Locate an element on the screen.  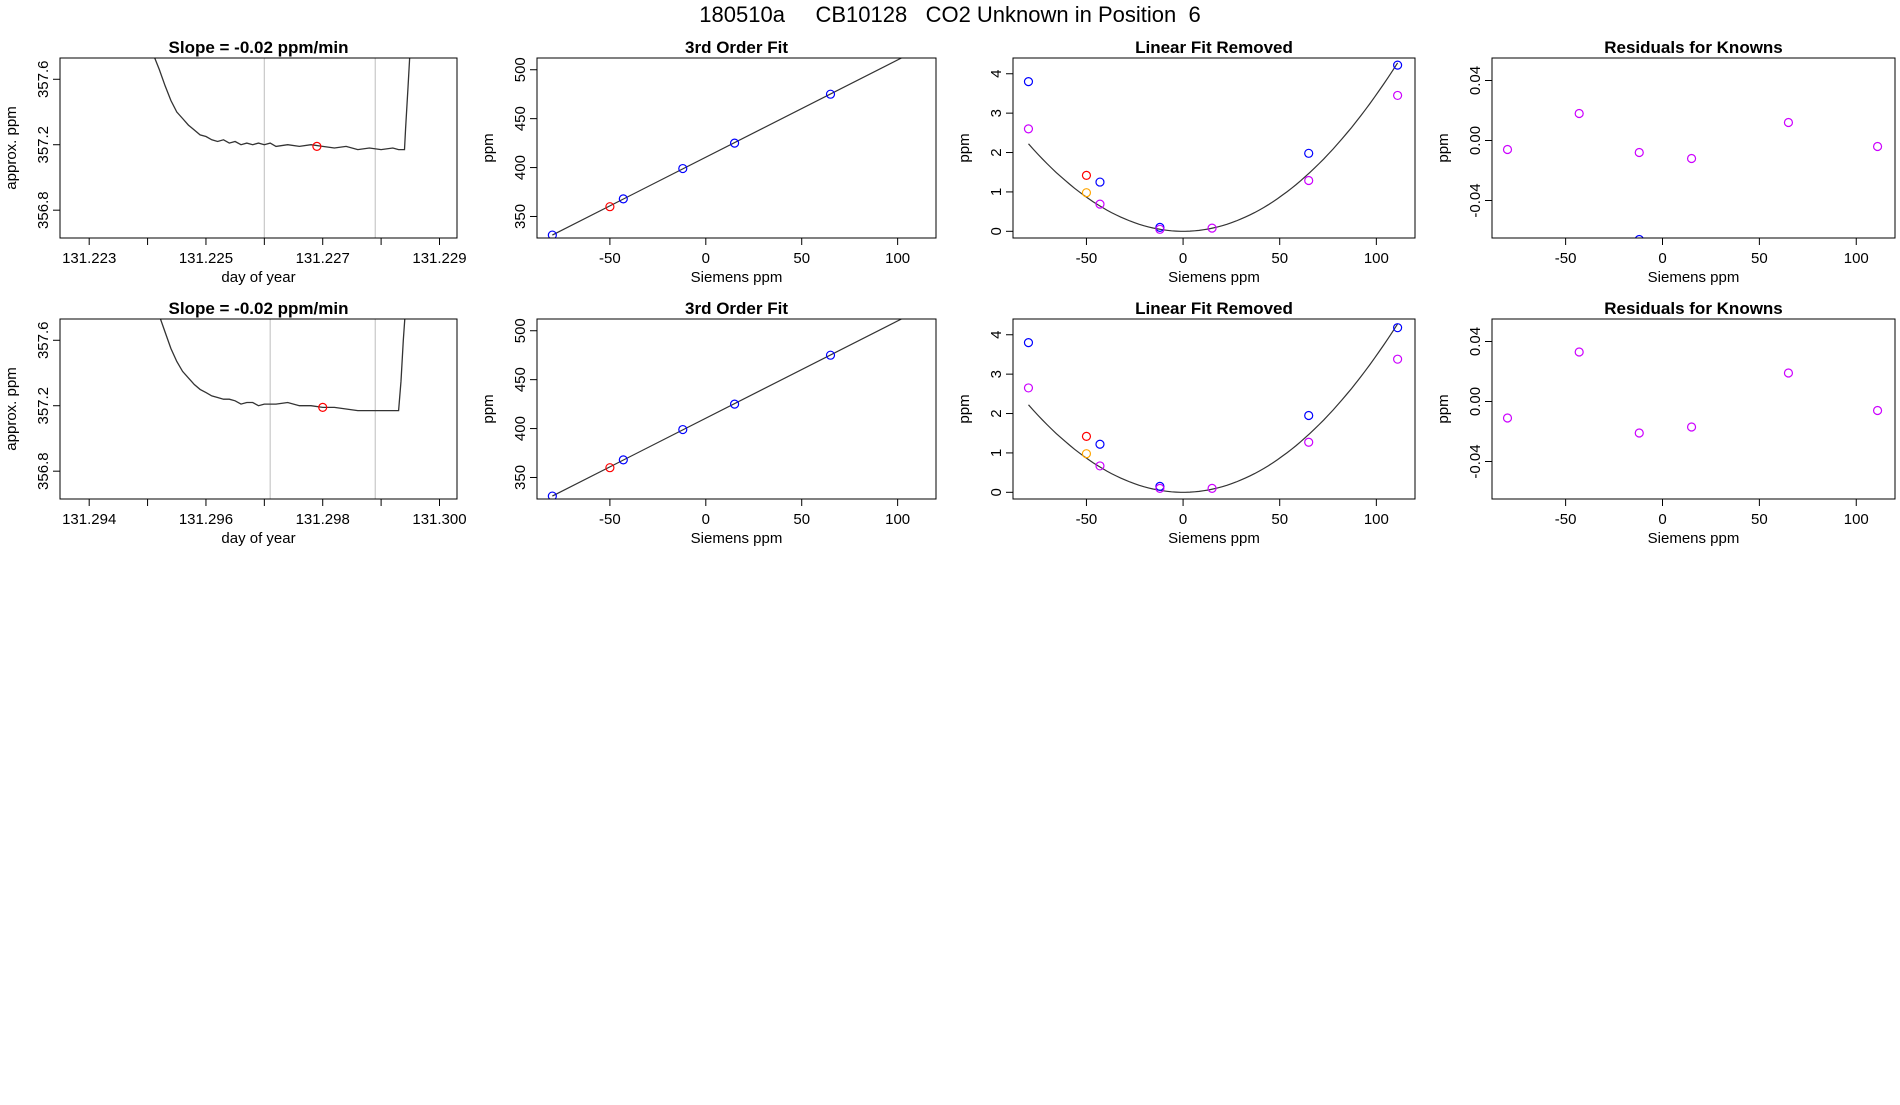
x-tick-label: 131.294 is located at coordinates (89, 519).